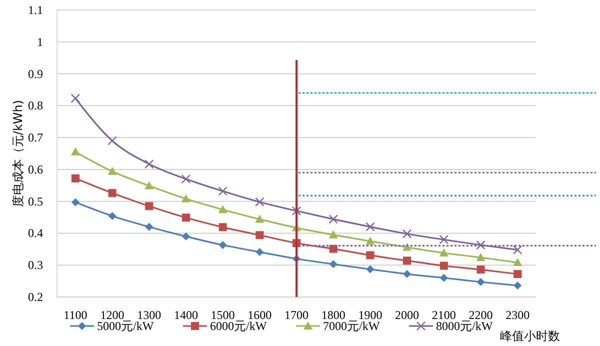 This screenshot has width=600, height=346. Describe the element at coordinates (239, 326) in the screenshot. I see `legend-label: 6000元/kW` at that location.